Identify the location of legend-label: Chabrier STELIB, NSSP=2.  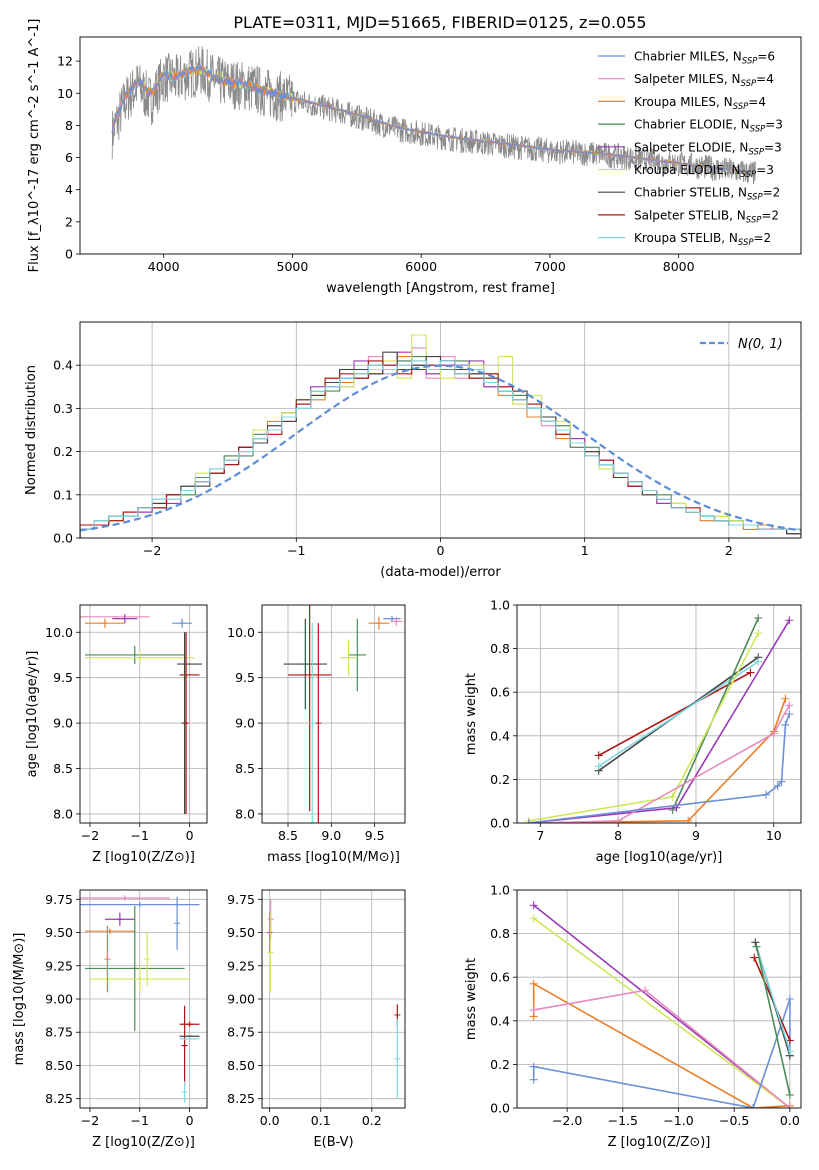
(707, 194).